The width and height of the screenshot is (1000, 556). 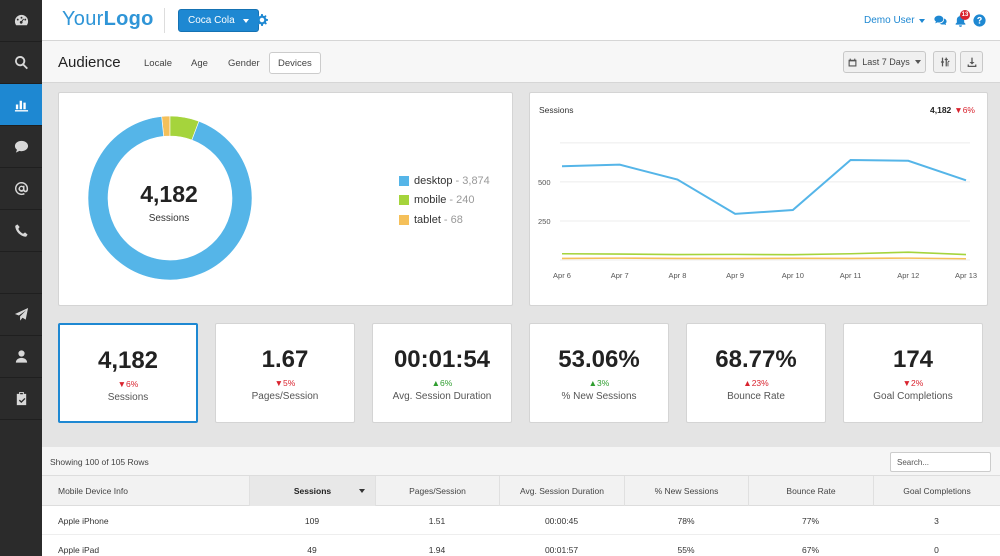 I want to click on legend-swatch, so click(x=404, y=200).